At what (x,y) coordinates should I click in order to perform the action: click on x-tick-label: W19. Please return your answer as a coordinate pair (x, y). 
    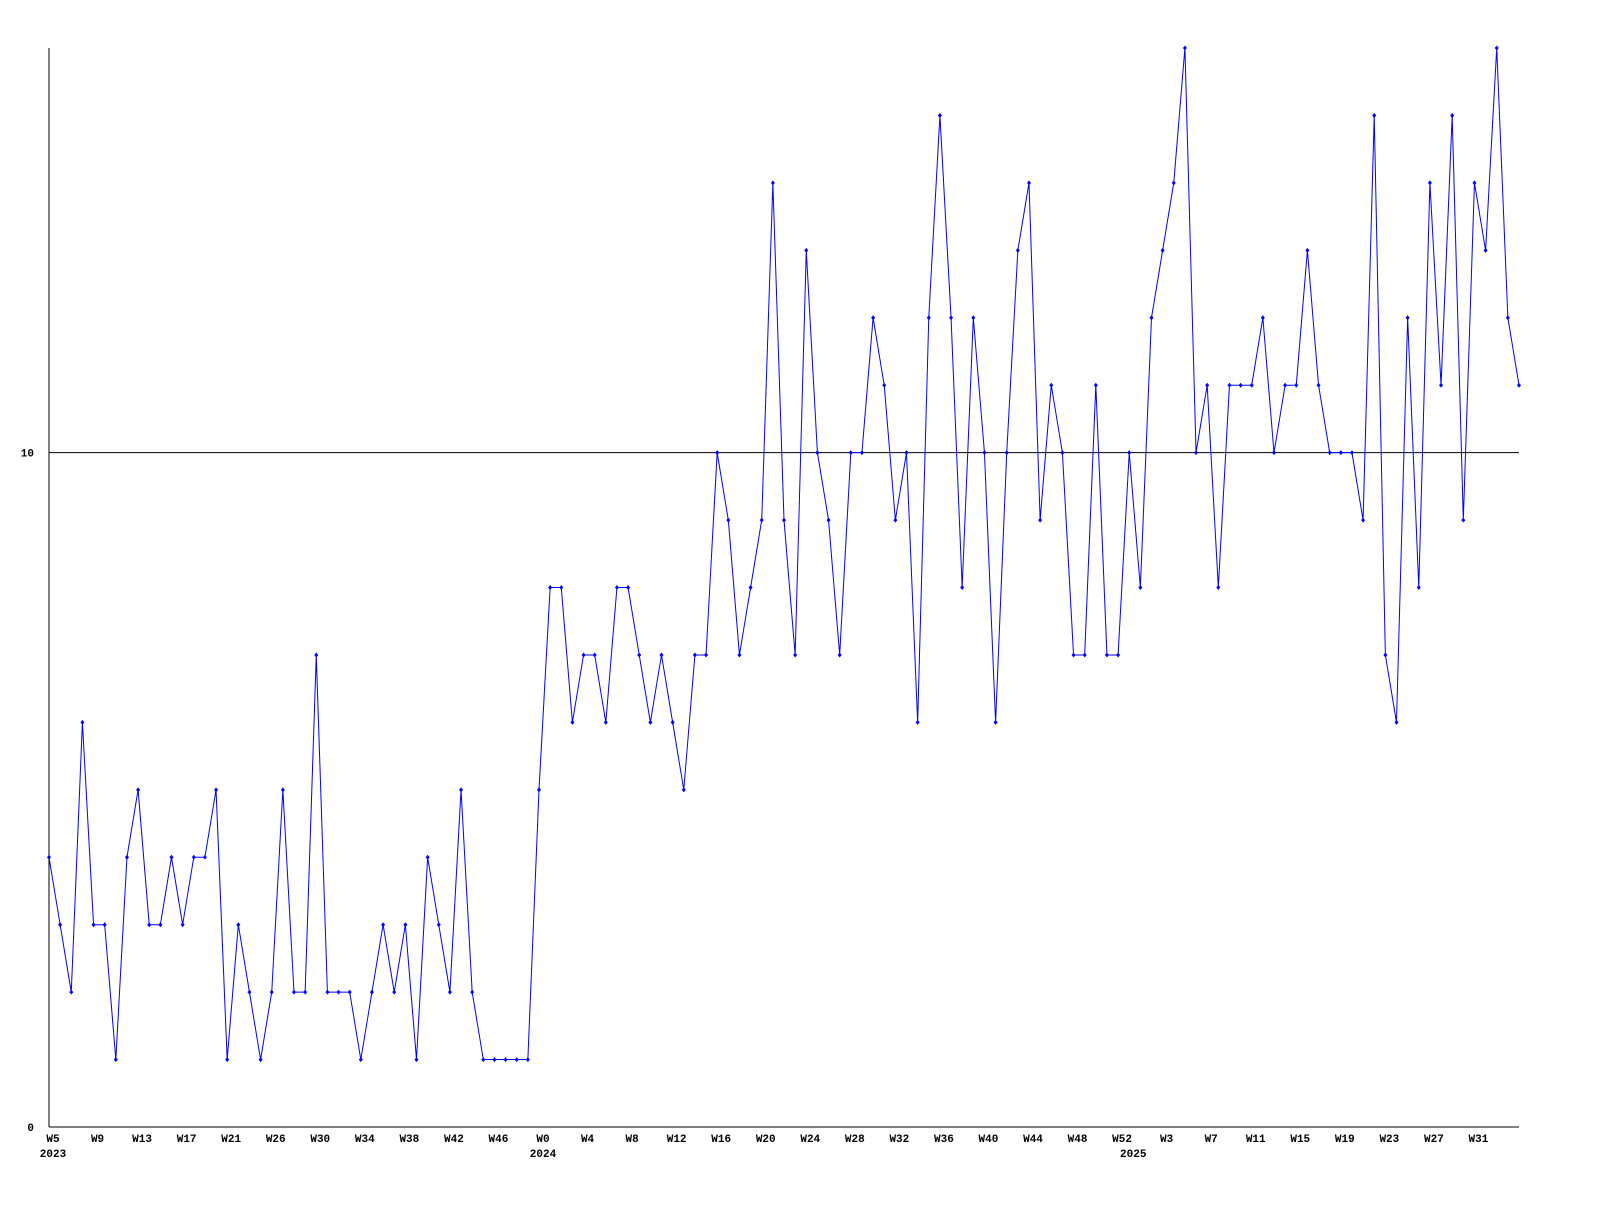
    Looking at the image, I should click on (1345, 1140).